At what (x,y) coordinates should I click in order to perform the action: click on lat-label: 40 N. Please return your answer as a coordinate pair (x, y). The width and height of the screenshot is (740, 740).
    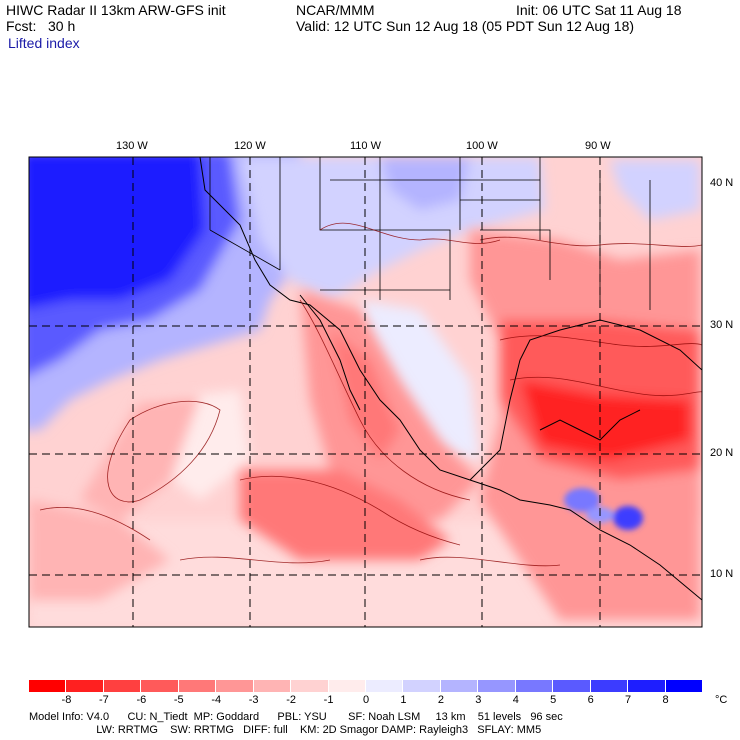
    Looking at the image, I should click on (722, 183).